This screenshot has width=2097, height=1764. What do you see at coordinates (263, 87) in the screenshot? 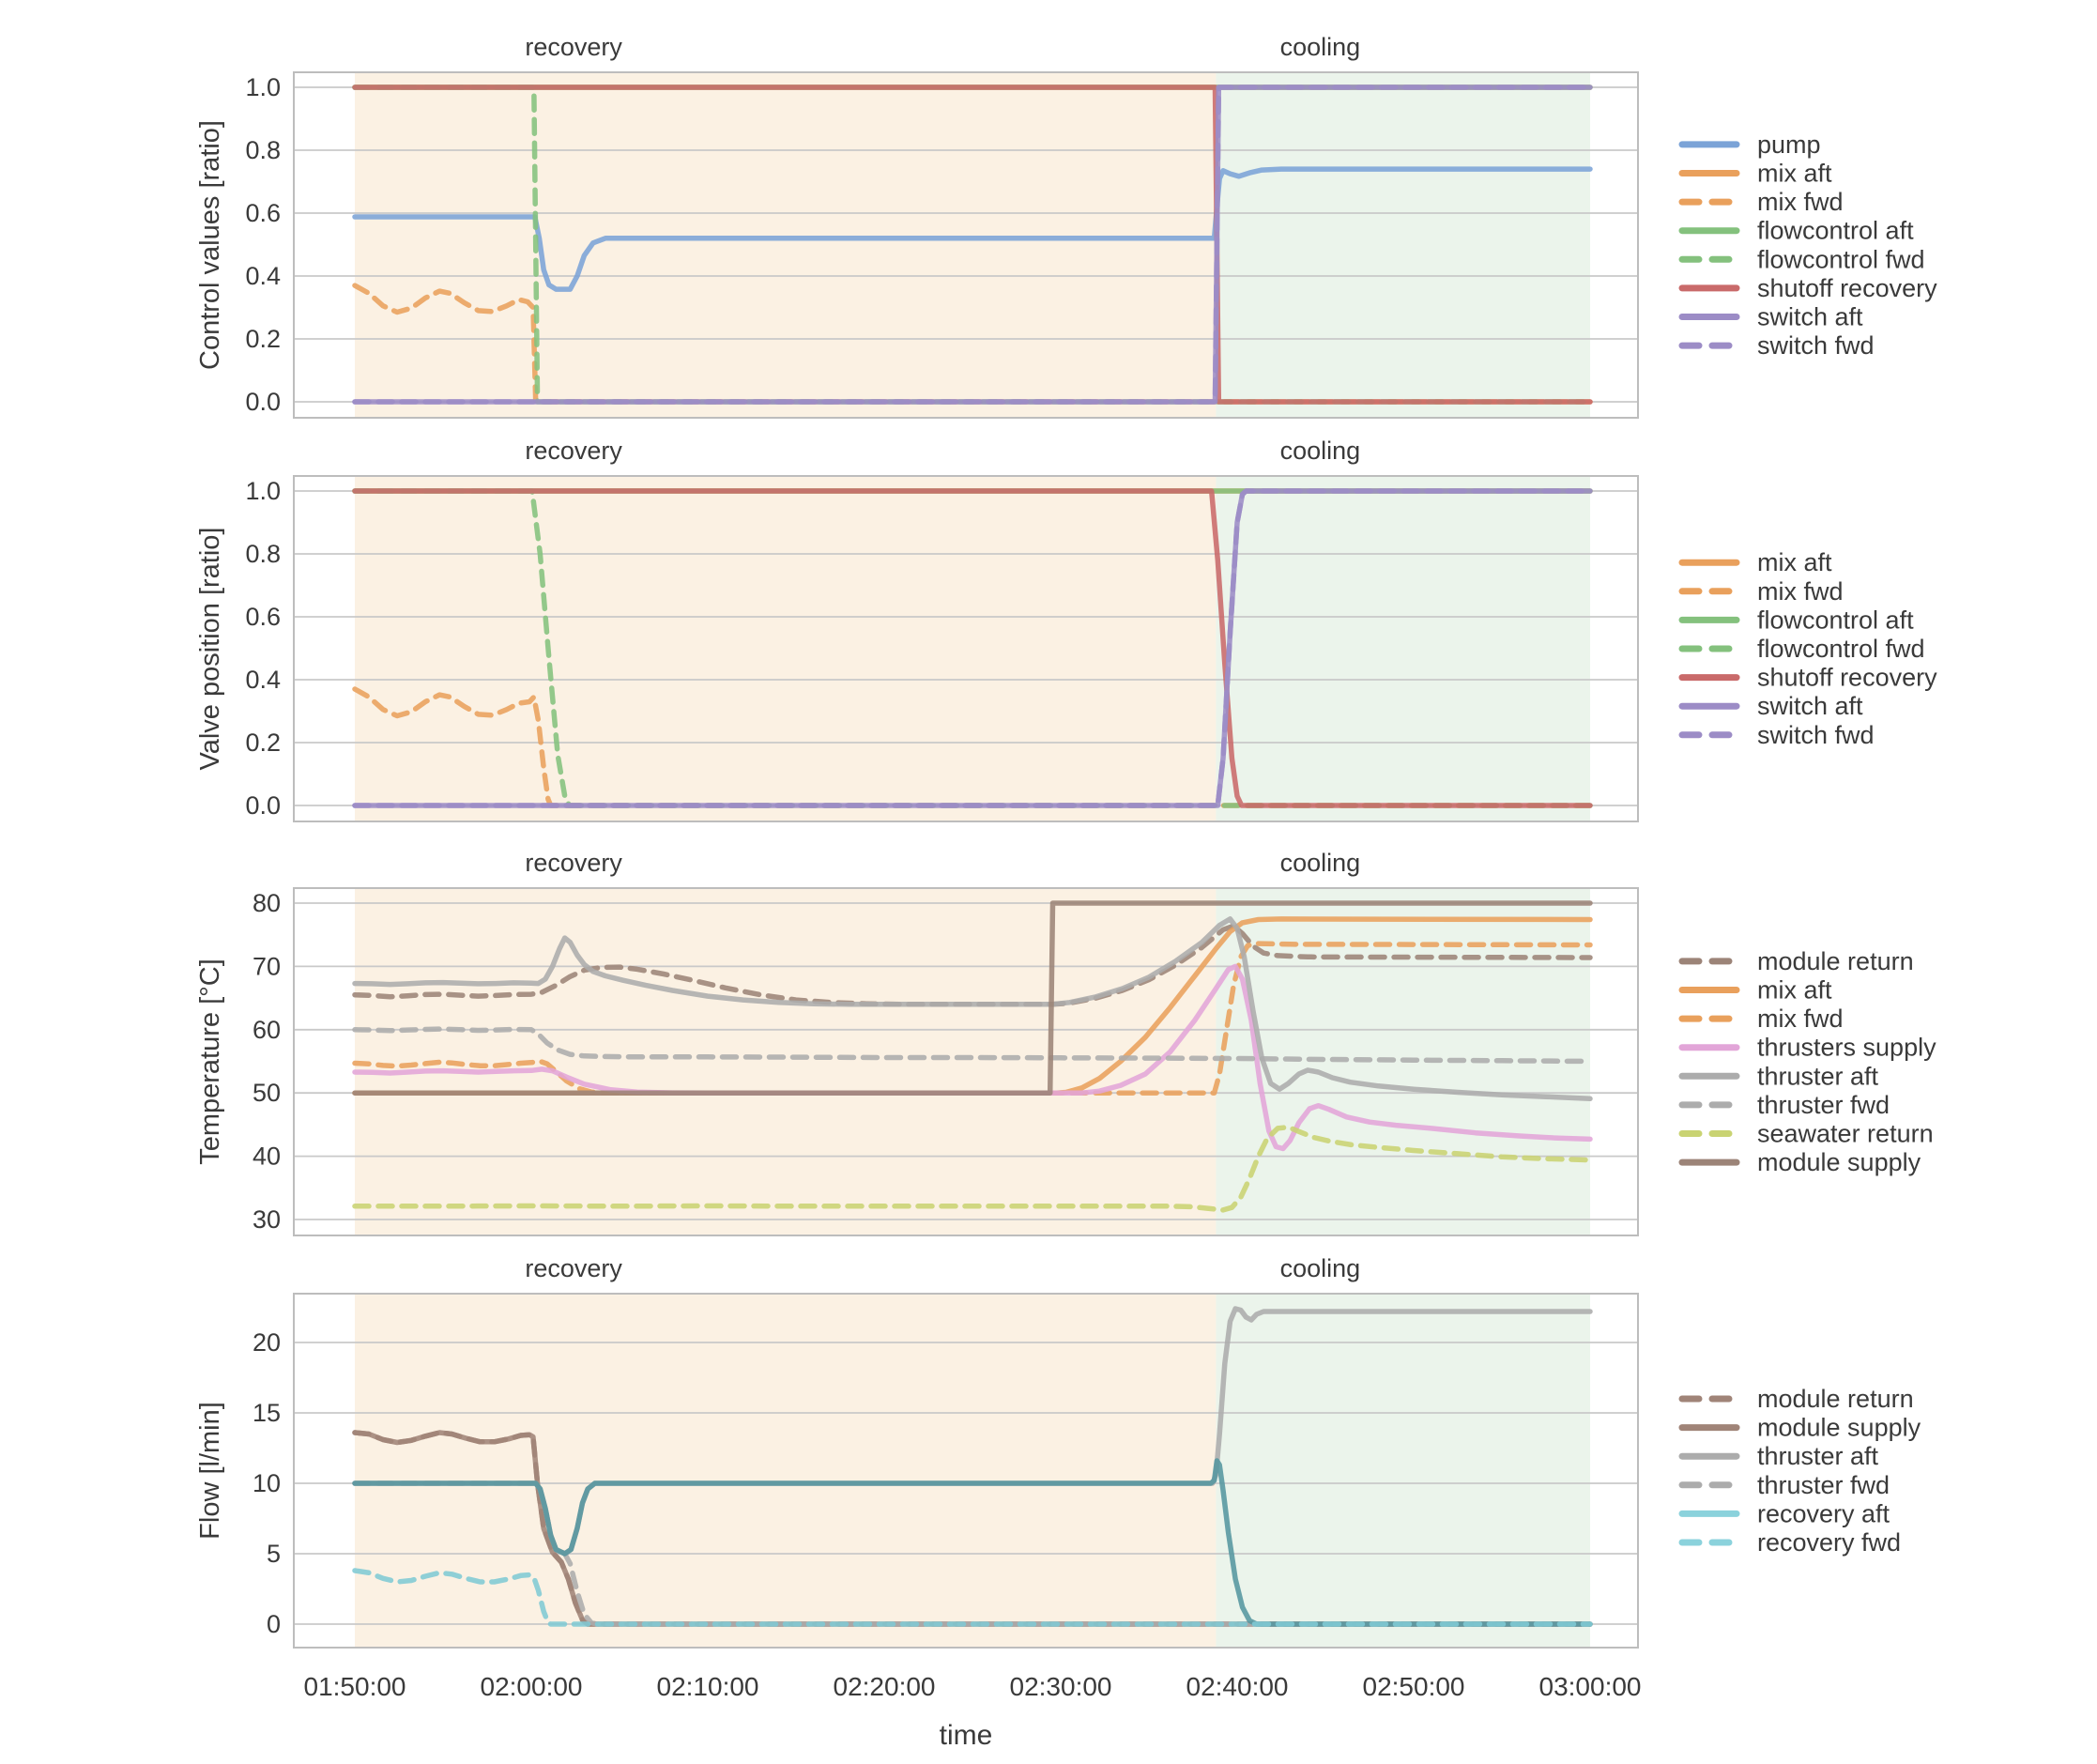
I see `y-tick-label: 1.0` at bounding box center [263, 87].